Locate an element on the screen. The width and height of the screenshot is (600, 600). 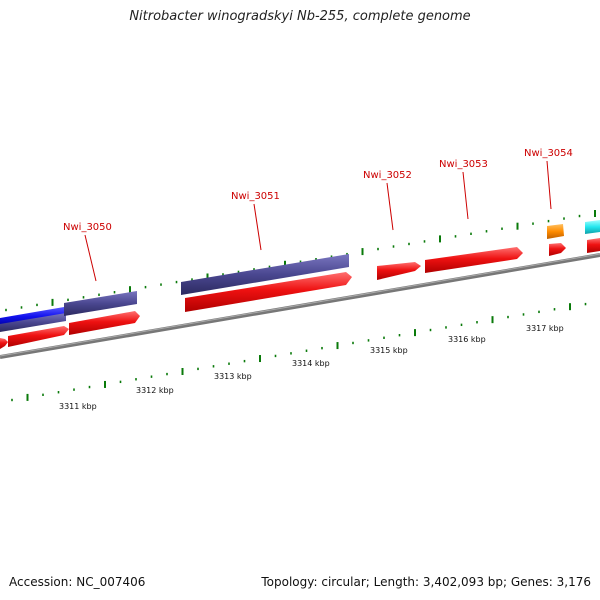
scale-label: 3313 kbp is located at coordinates (233, 376).